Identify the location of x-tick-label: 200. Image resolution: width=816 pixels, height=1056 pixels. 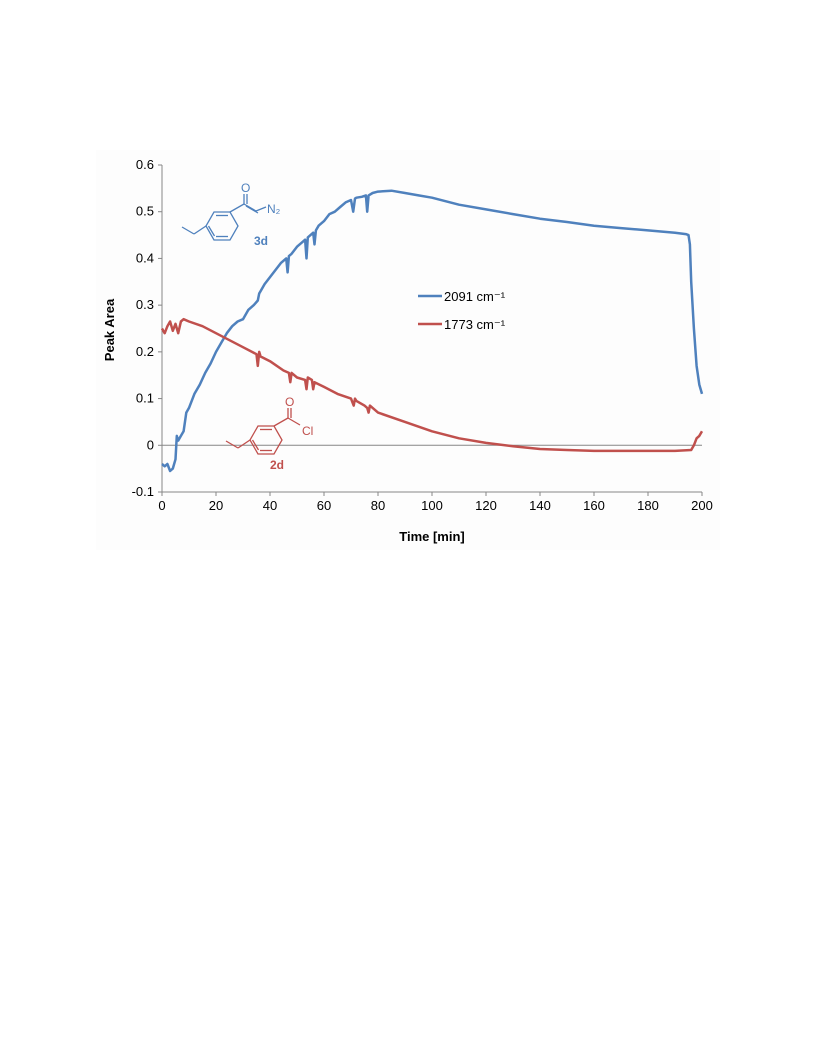
(702, 505).